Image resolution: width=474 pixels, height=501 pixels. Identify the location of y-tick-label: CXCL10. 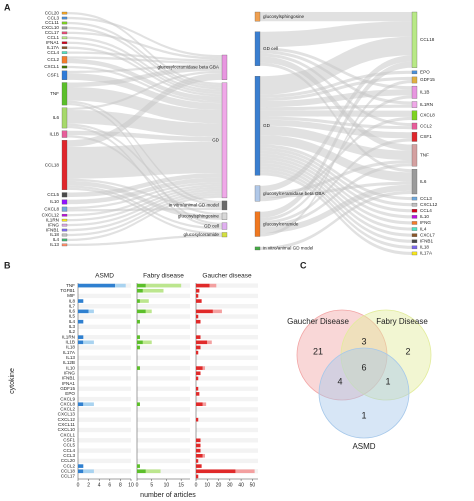
(67, 429).